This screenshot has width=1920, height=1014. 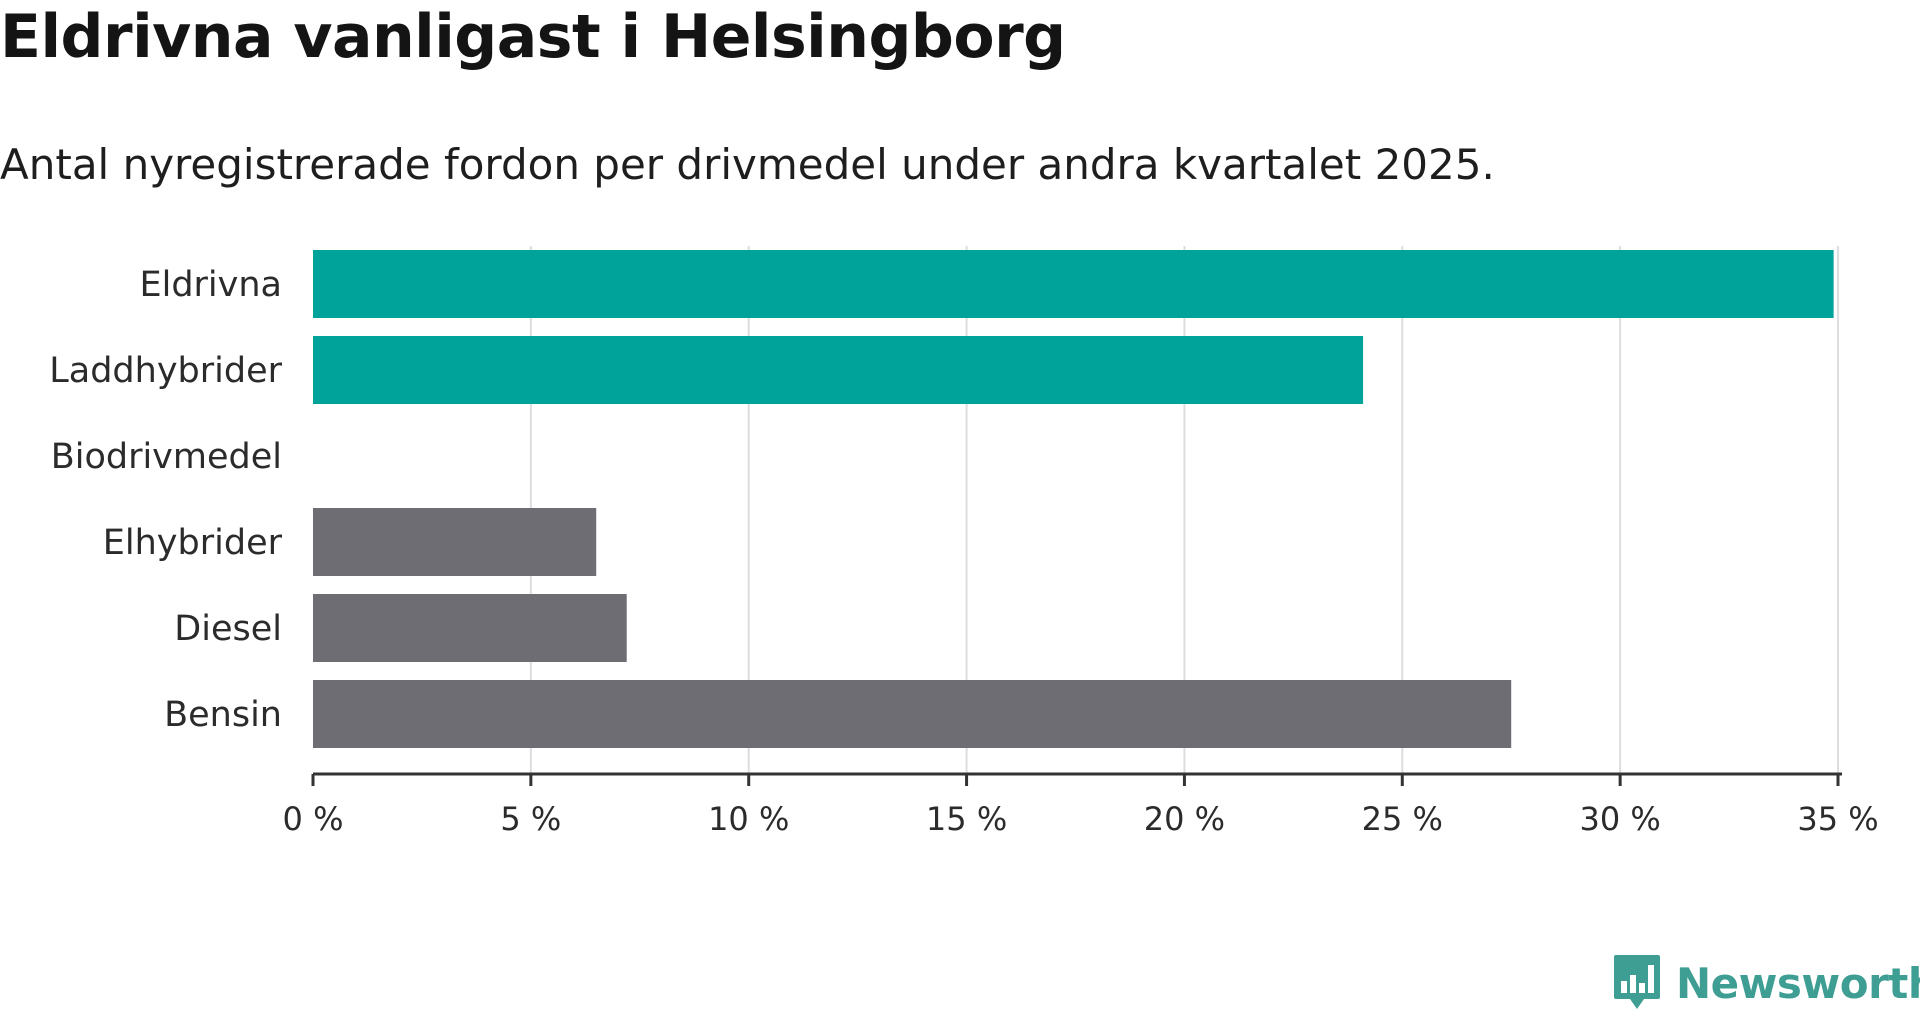 I want to click on x-tick-label: 25 %, so click(x=1402, y=819).